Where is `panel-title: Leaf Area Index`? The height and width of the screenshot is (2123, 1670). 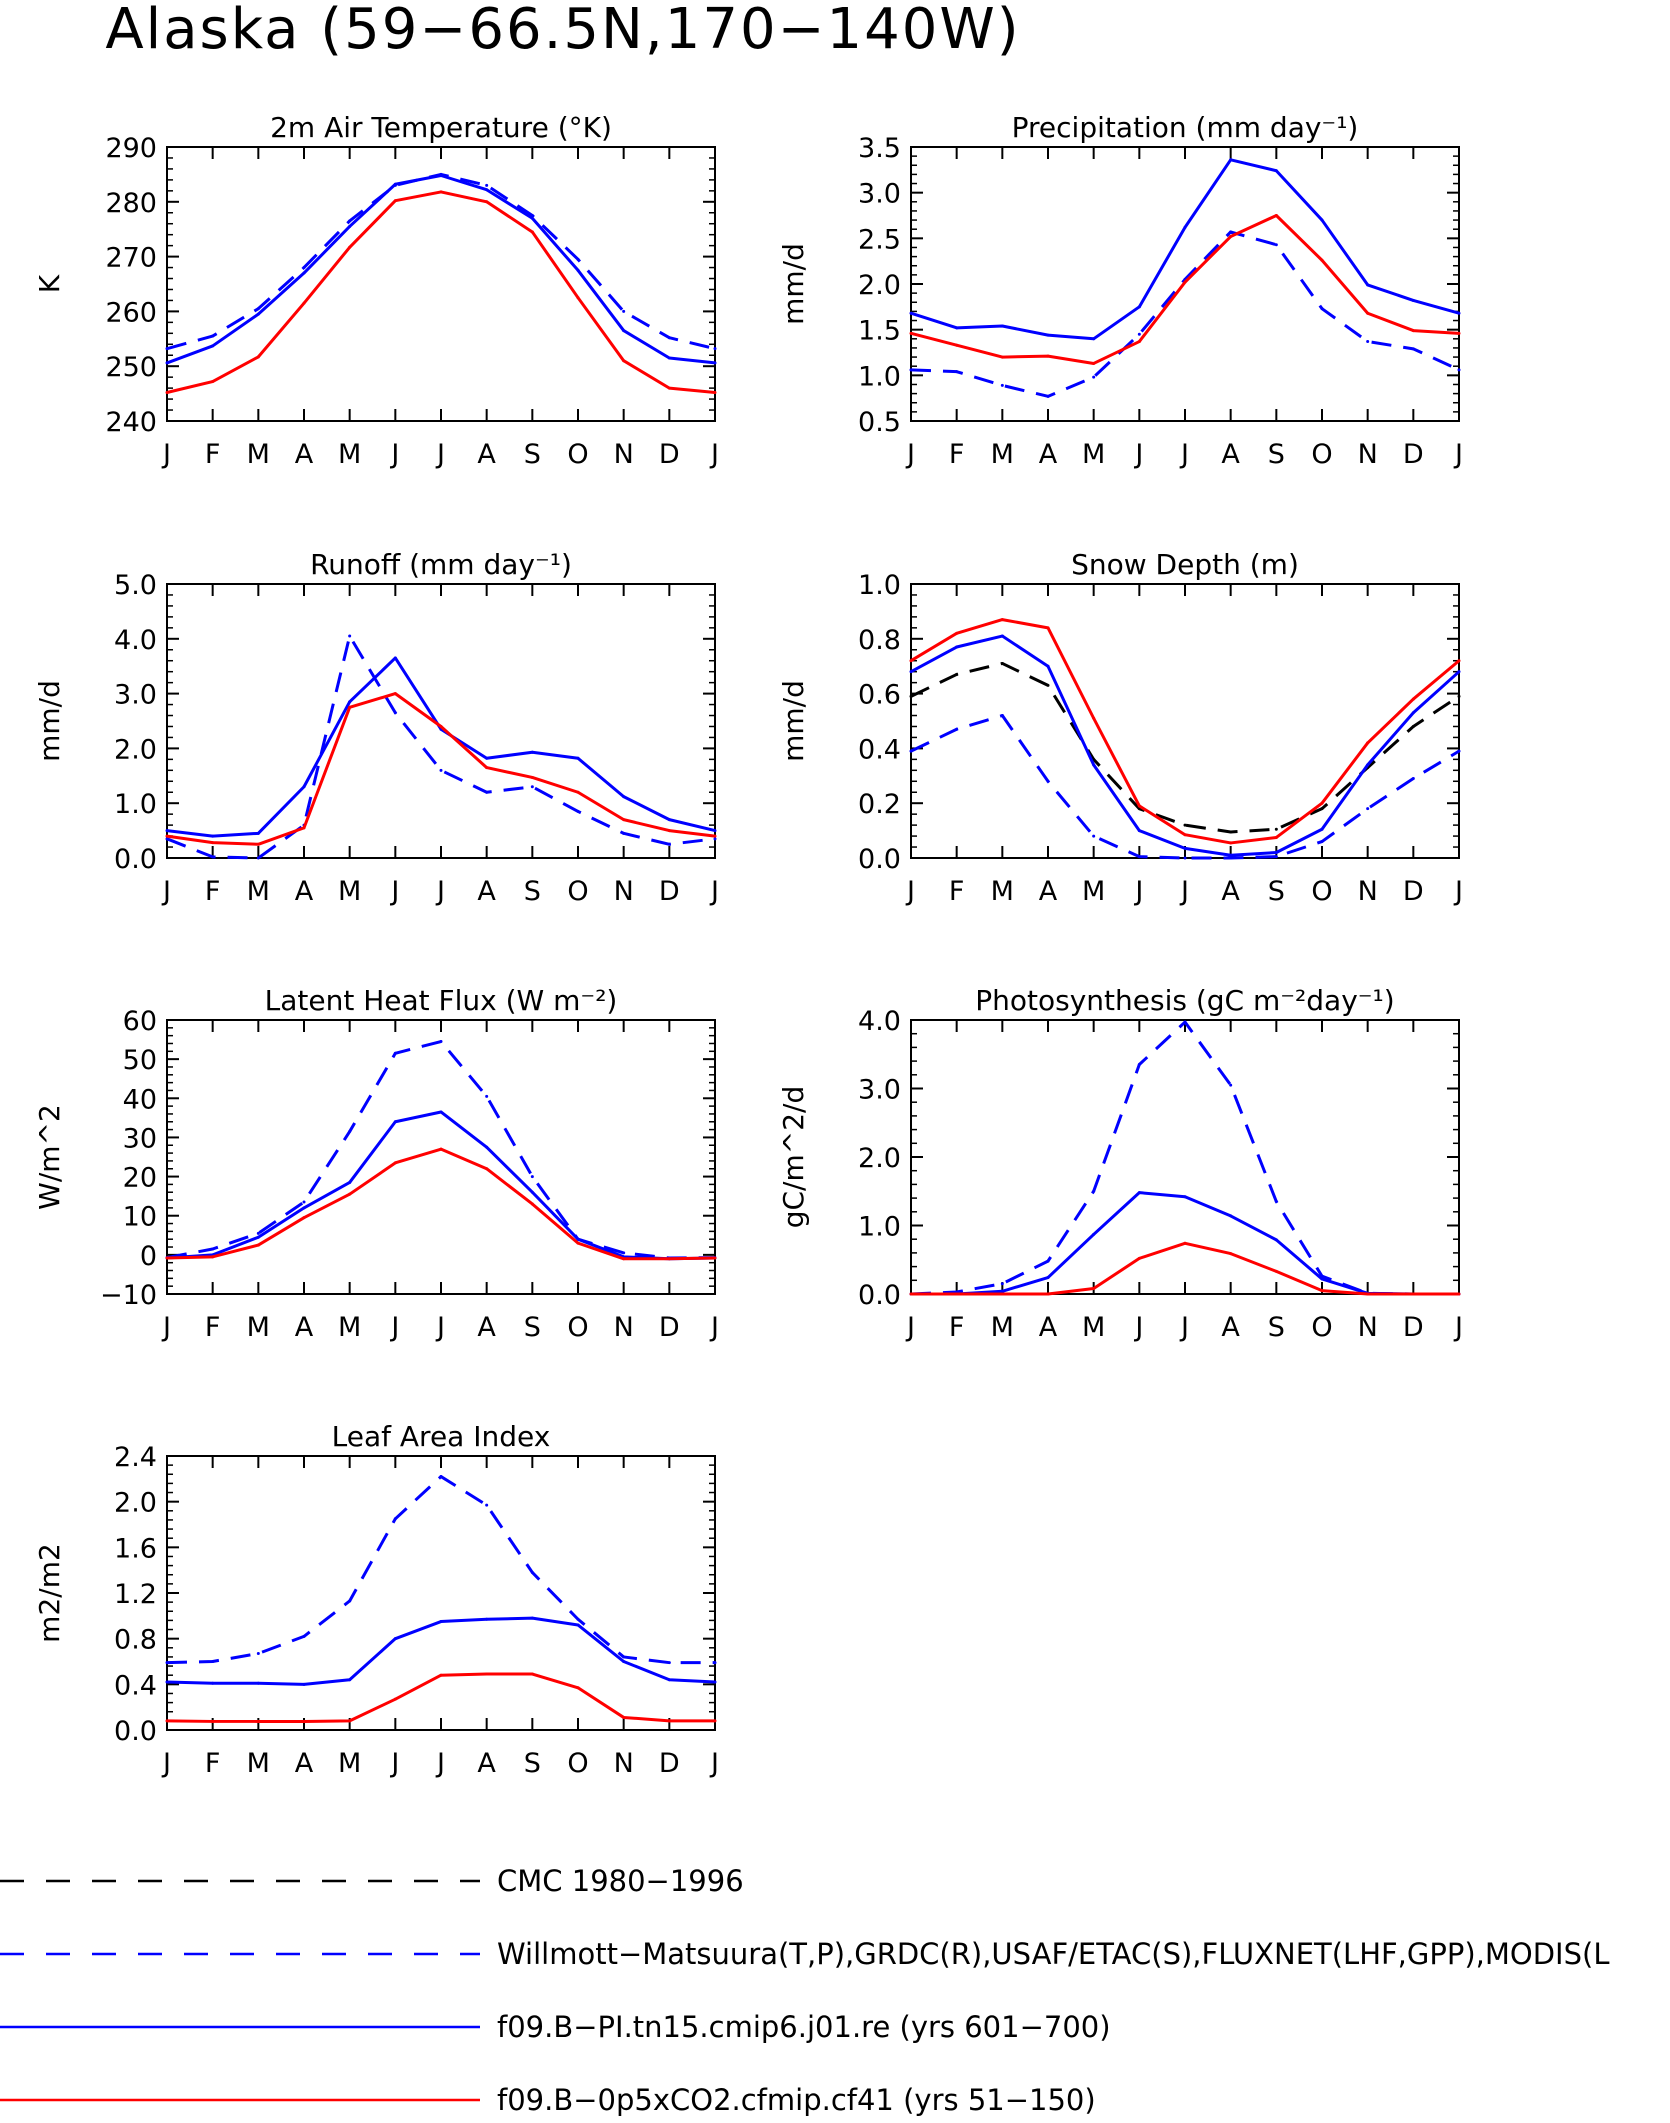 panel-title: Leaf Area Index is located at coordinates (441, 1436).